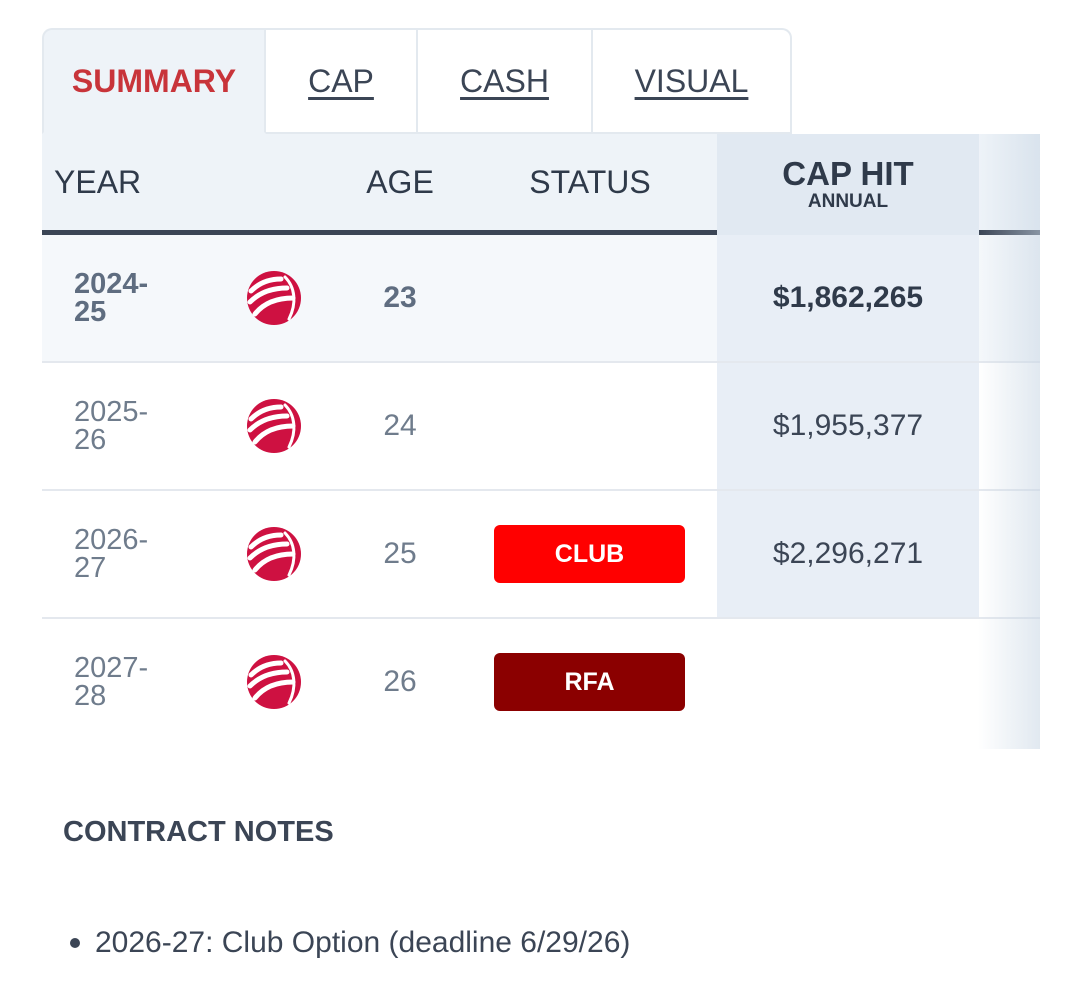 The width and height of the screenshot is (1080, 1005). I want to click on status-badge-rfa: RFA, so click(589, 682).